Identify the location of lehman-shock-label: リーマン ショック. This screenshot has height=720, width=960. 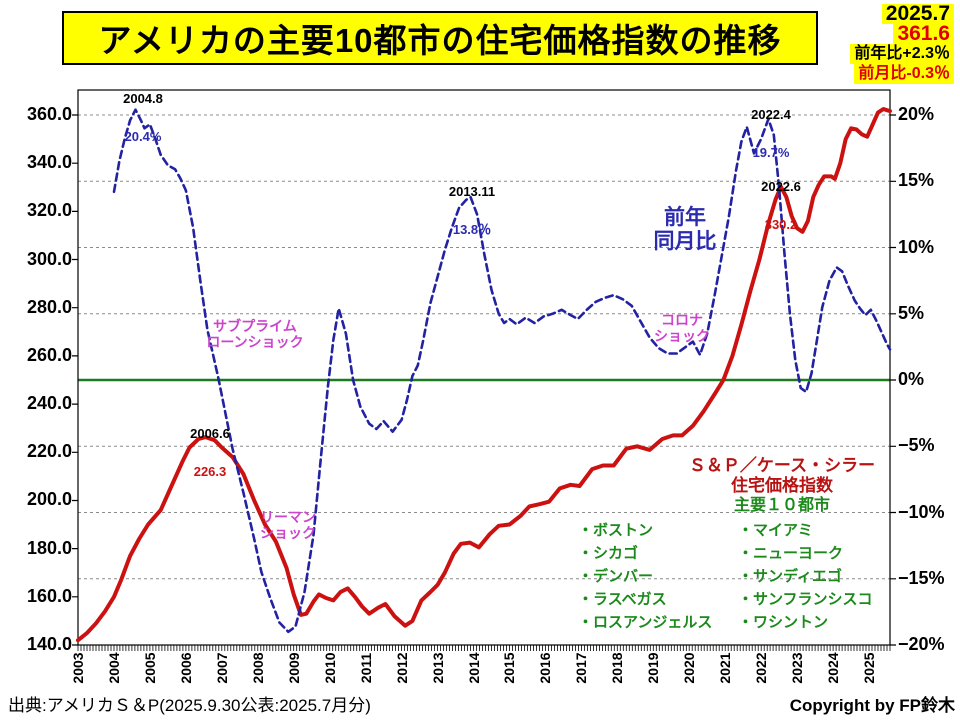
(288, 525).